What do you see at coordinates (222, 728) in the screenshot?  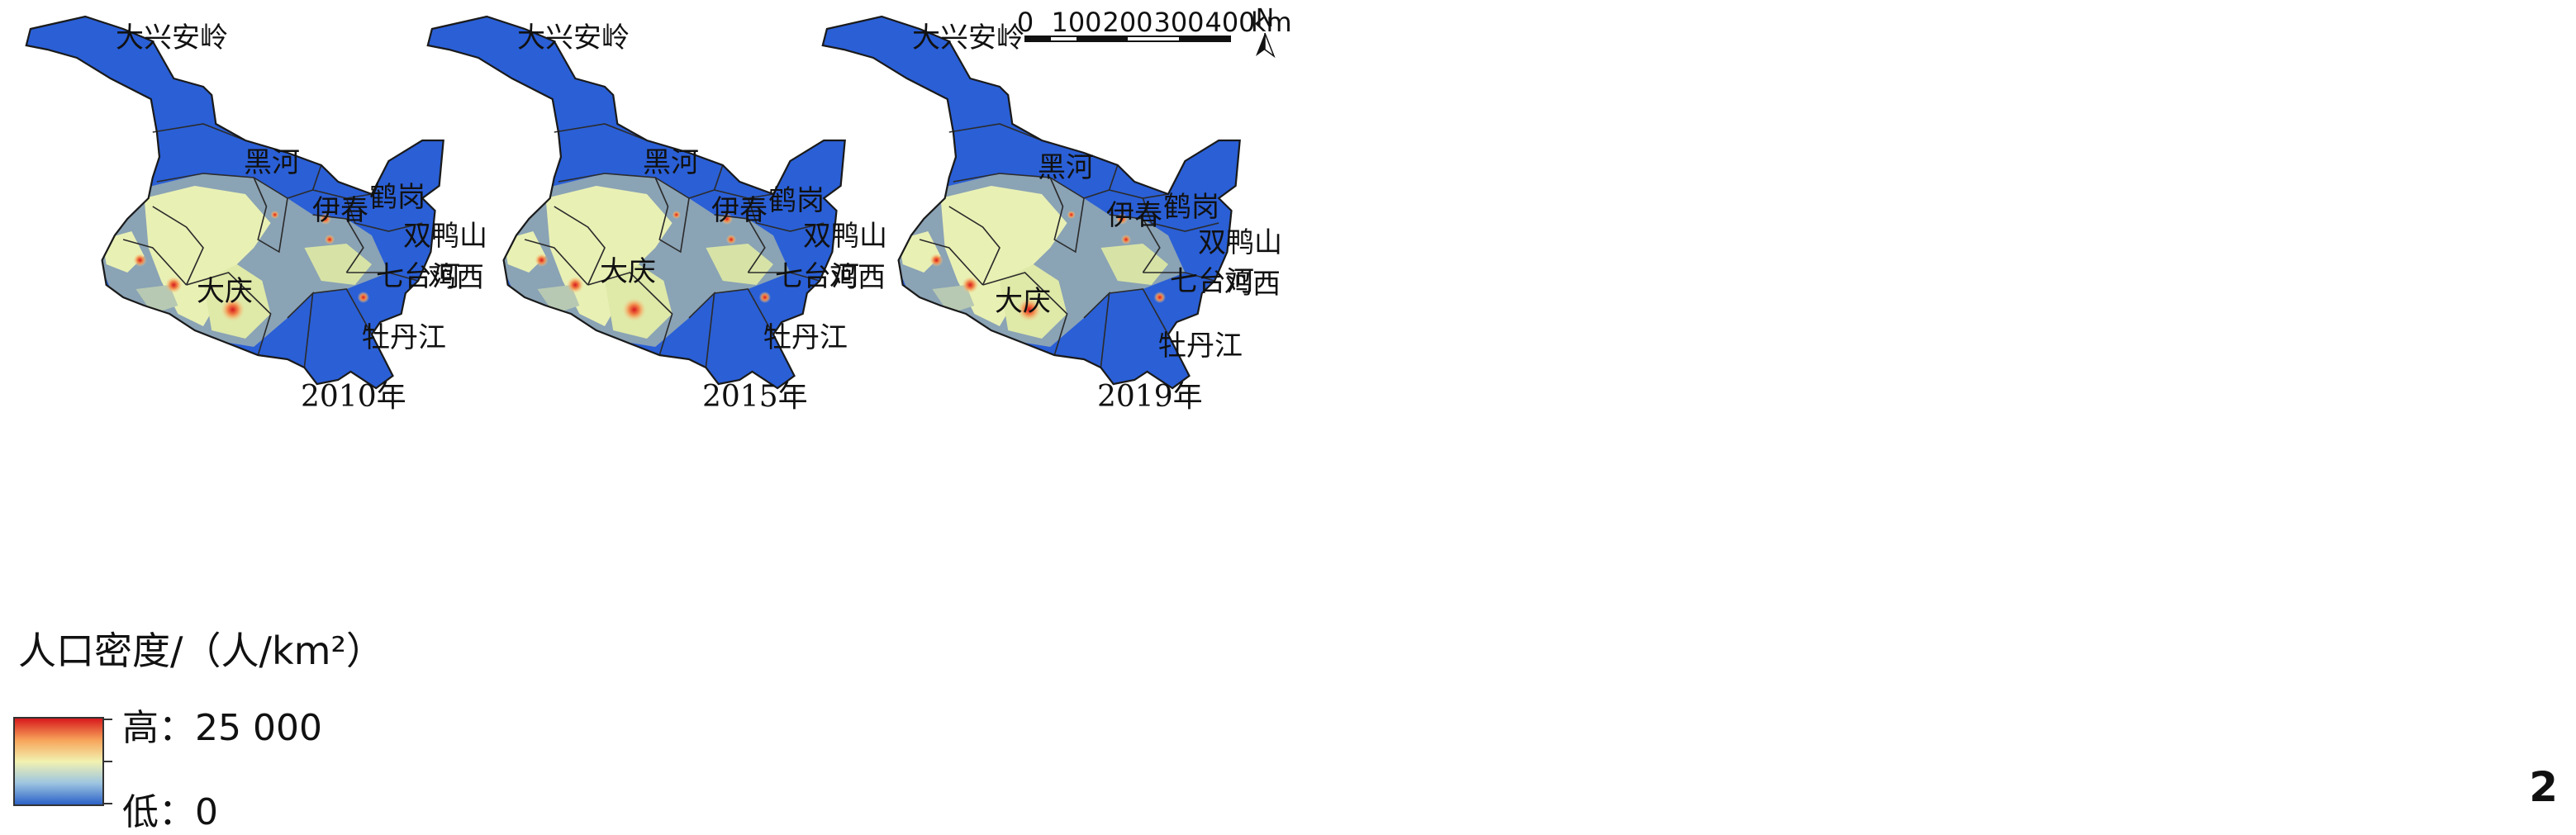 I see `legend-high-label: 高：25 000` at bounding box center [222, 728].